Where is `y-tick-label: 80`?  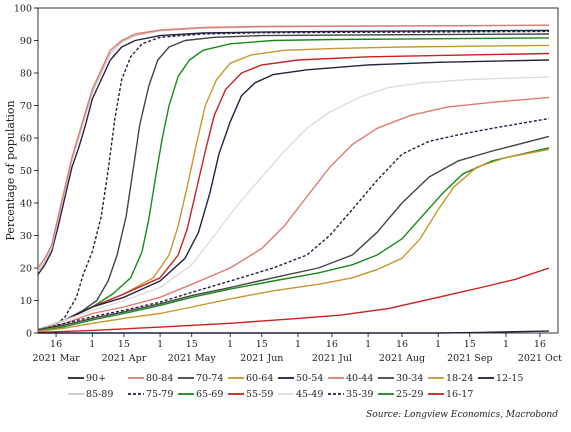
y-tick-label: 80 is located at coordinates (26, 74).